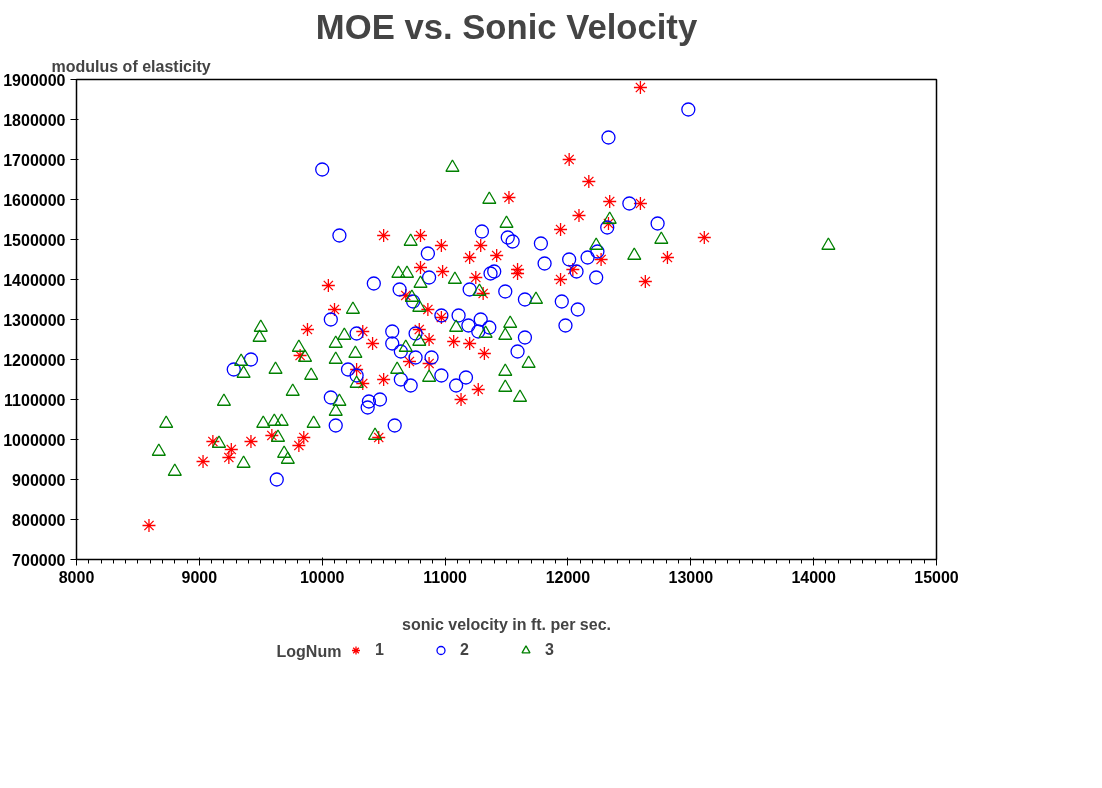 This screenshot has height=788, width=1102. Describe the element at coordinates (35, 400) in the screenshot. I see `y-tick-label: 1100000` at that location.